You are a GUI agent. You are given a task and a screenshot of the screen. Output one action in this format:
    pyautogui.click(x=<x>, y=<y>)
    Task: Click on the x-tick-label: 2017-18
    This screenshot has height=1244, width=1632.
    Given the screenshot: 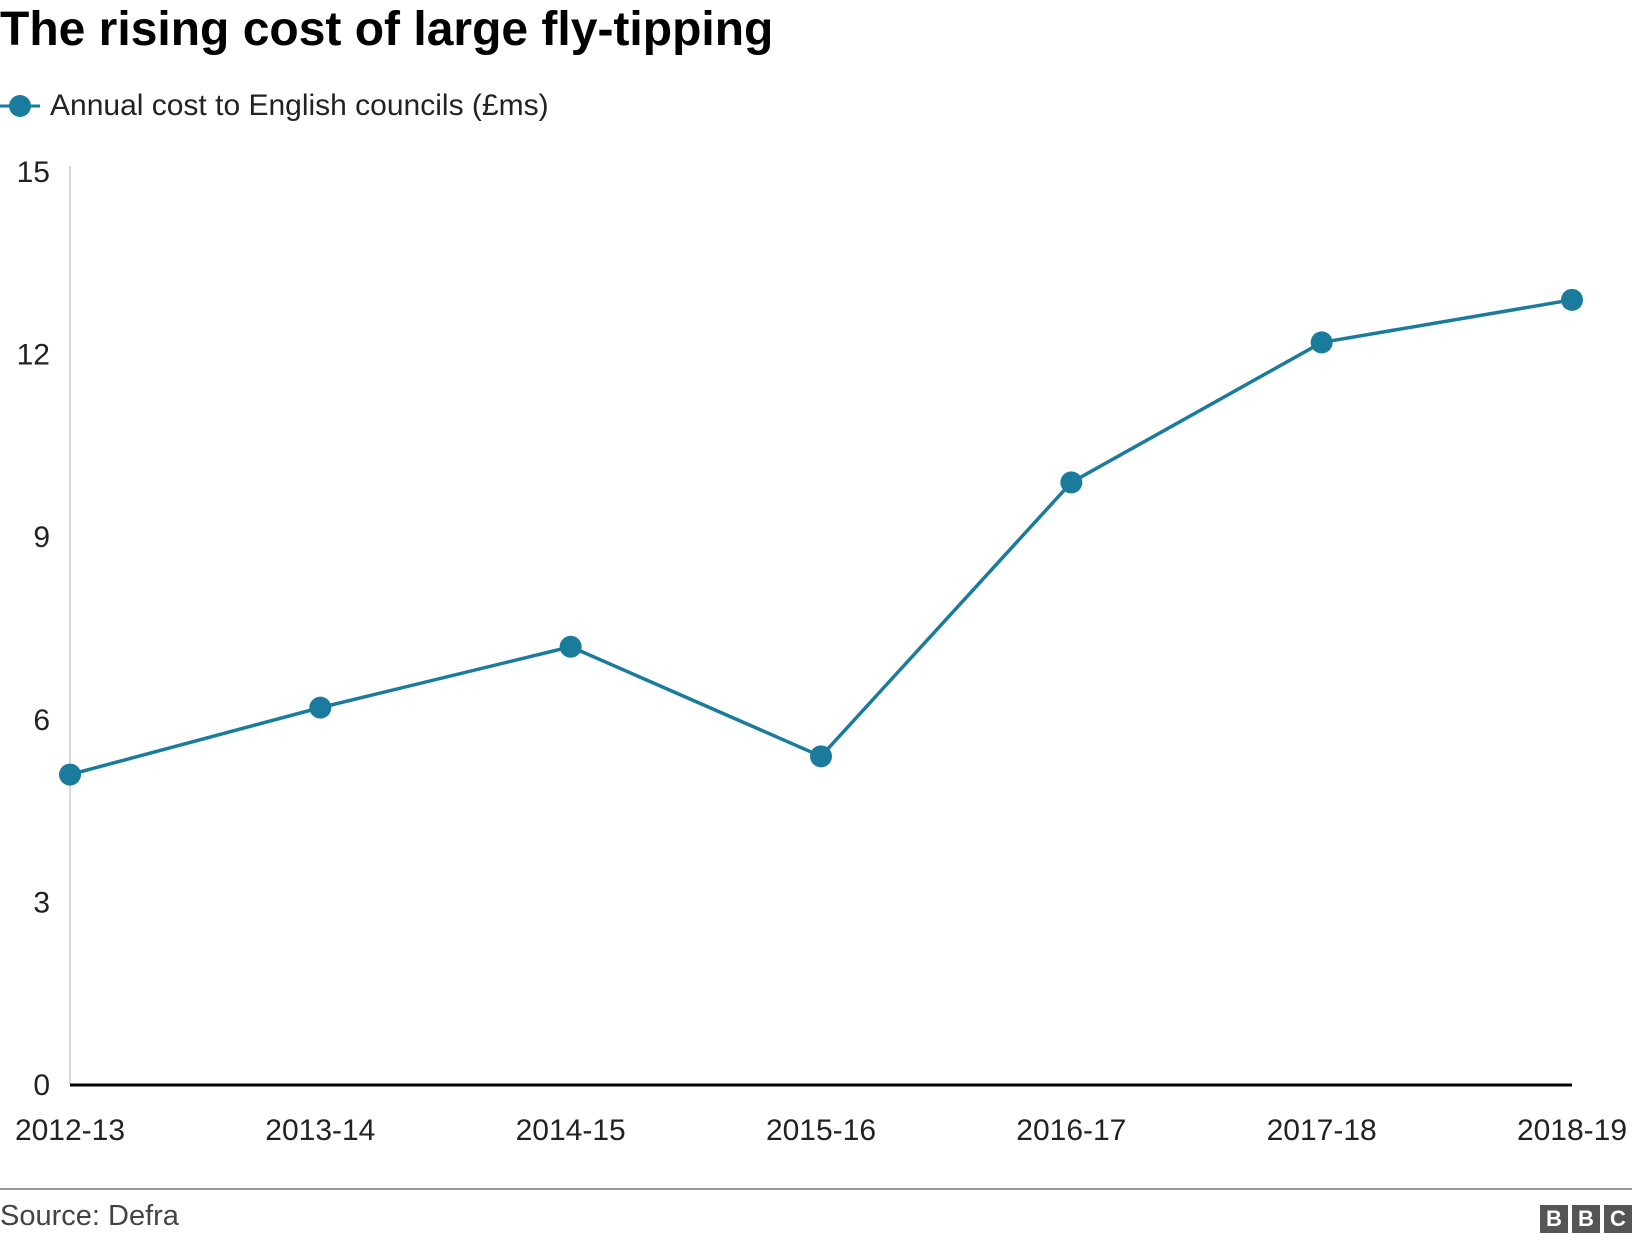 What is the action you would take?
    pyautogui.click(x=1322, y=1130)
    